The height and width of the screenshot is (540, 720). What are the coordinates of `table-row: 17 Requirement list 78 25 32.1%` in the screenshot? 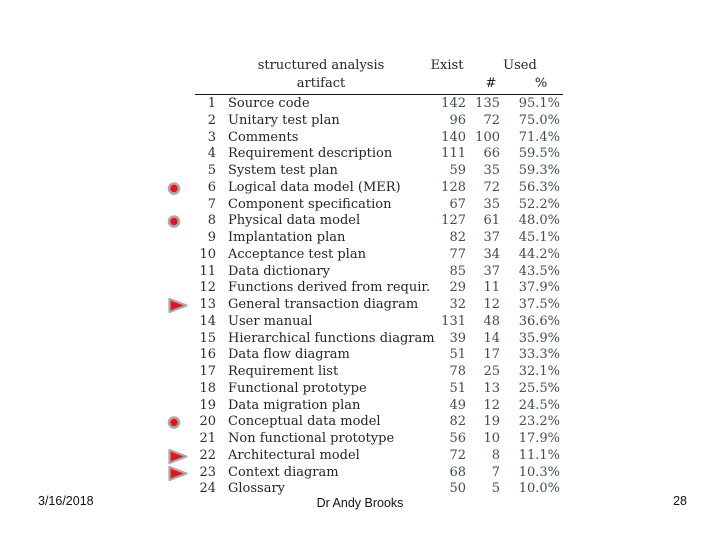 It's located at (367, 372).